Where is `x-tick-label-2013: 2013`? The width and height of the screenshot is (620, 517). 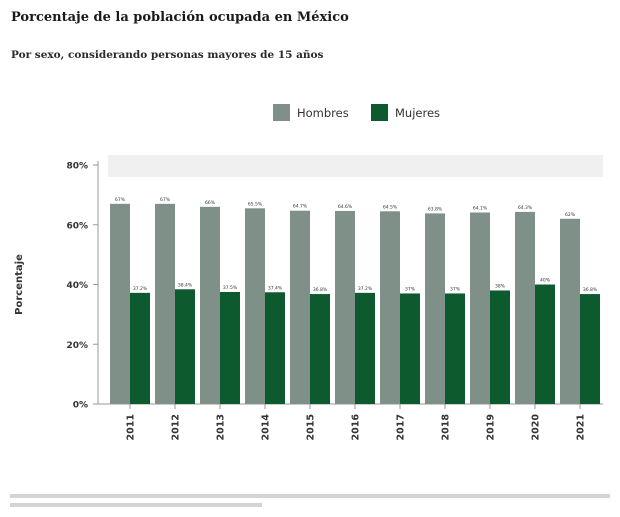
x-tick-label-2013: 2013 is located at coordinates (221, 427).